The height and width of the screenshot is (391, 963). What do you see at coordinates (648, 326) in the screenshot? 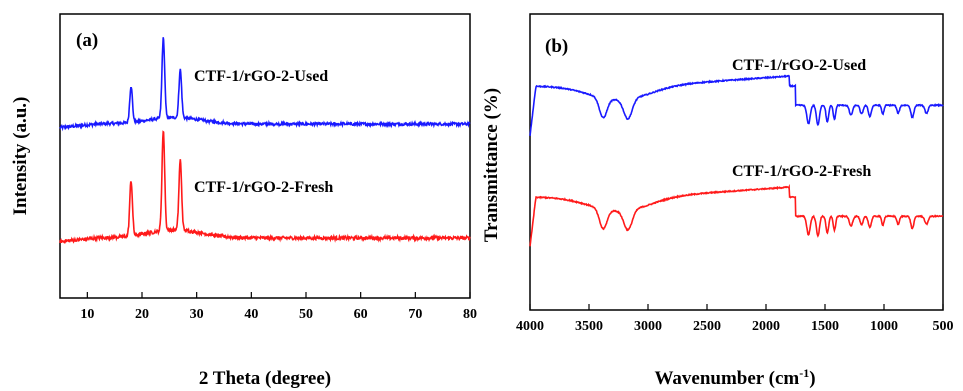
I see `panel-b-x-tick-label: 3000` at bounding box center [648, 326].